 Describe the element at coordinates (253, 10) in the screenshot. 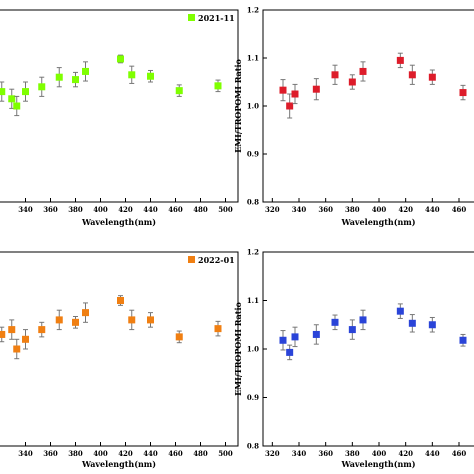

I see `y-tick-label: 1.2` at that location.